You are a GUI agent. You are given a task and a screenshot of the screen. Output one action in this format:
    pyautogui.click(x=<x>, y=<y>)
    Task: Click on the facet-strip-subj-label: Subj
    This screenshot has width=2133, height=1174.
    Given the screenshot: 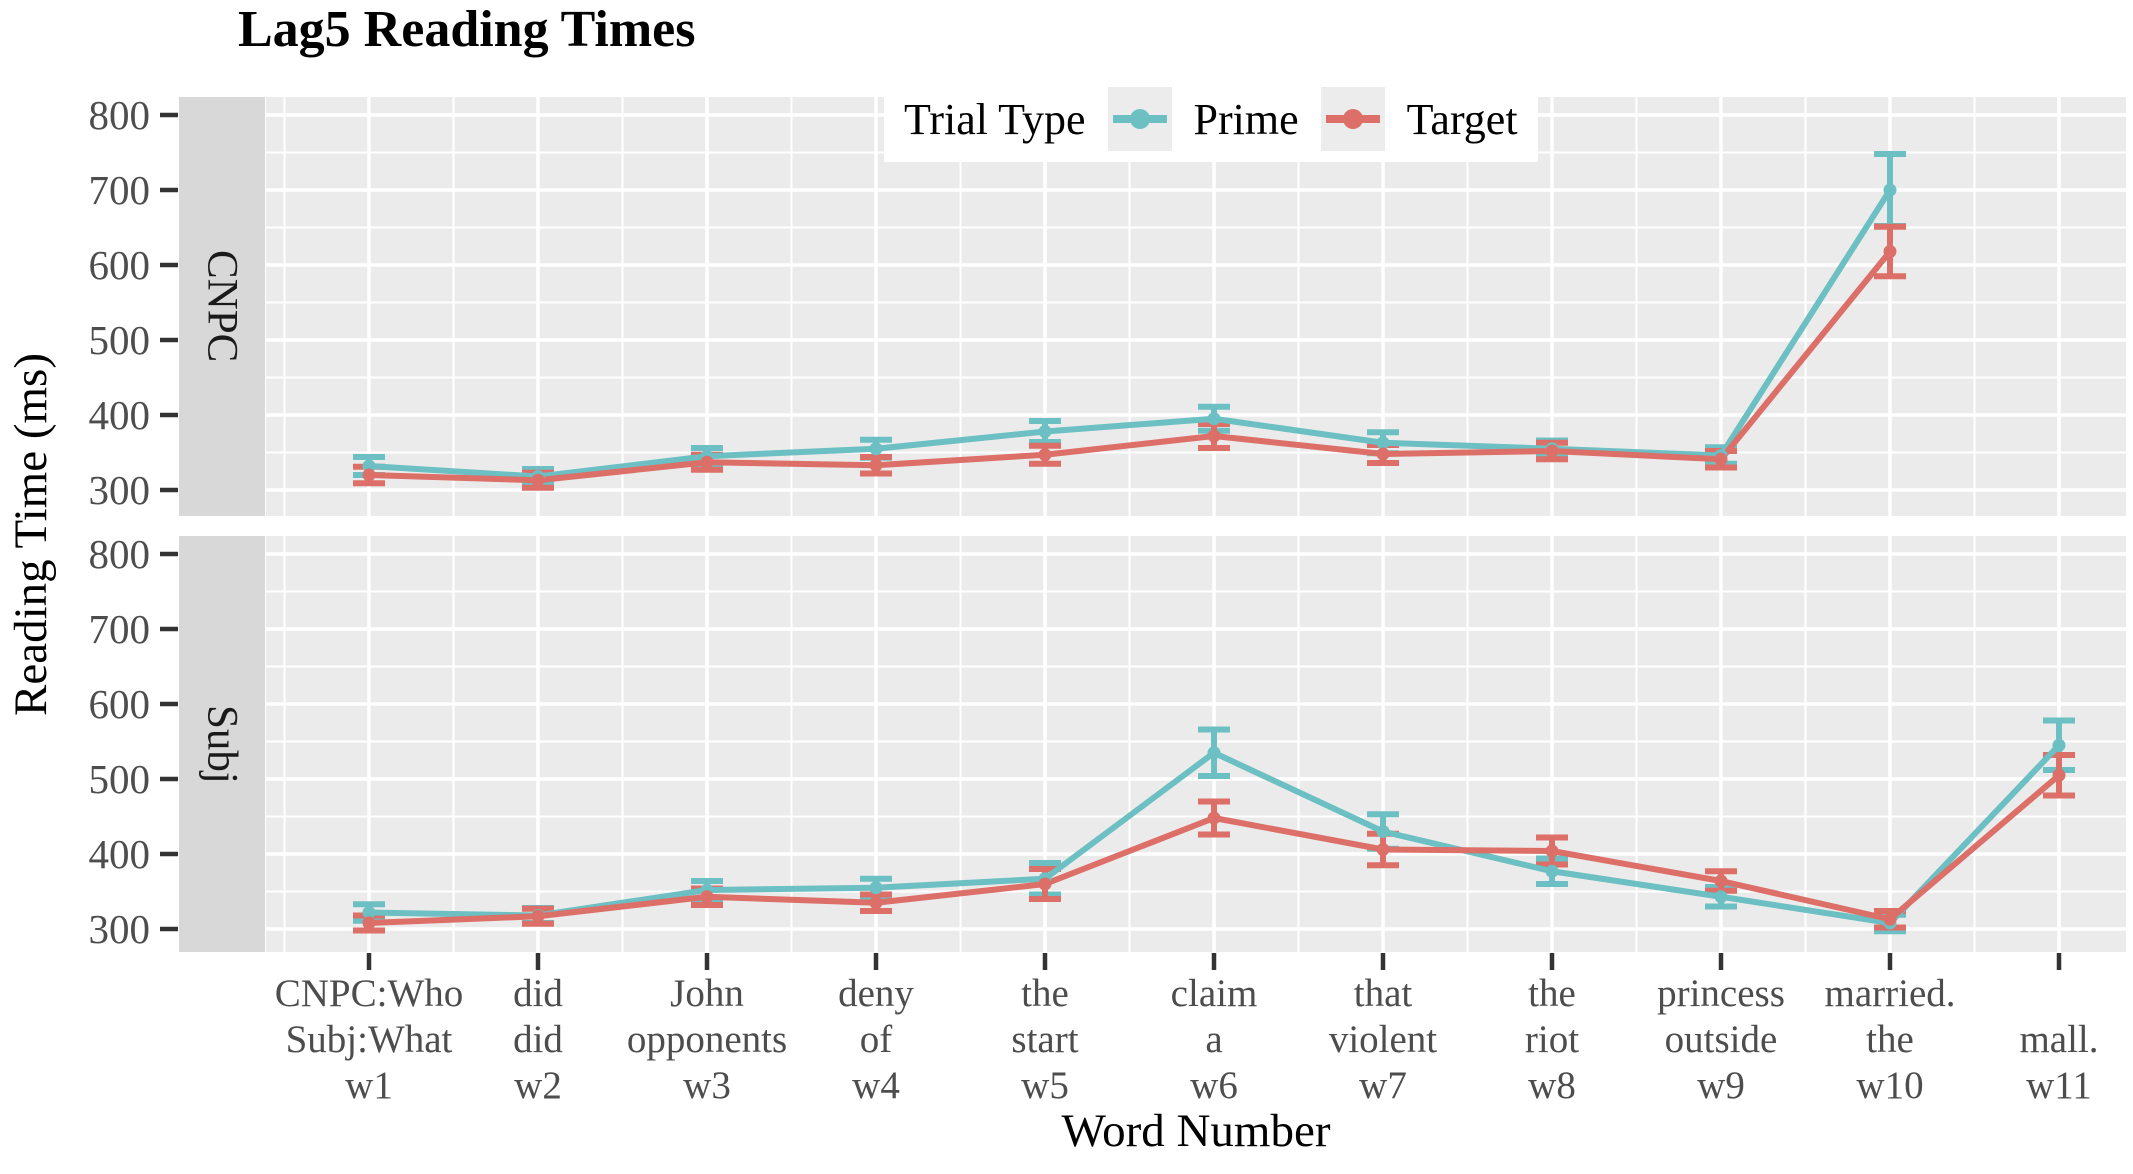 What is the action you would take?
    pyautogui.click(x=222, y=744)
    